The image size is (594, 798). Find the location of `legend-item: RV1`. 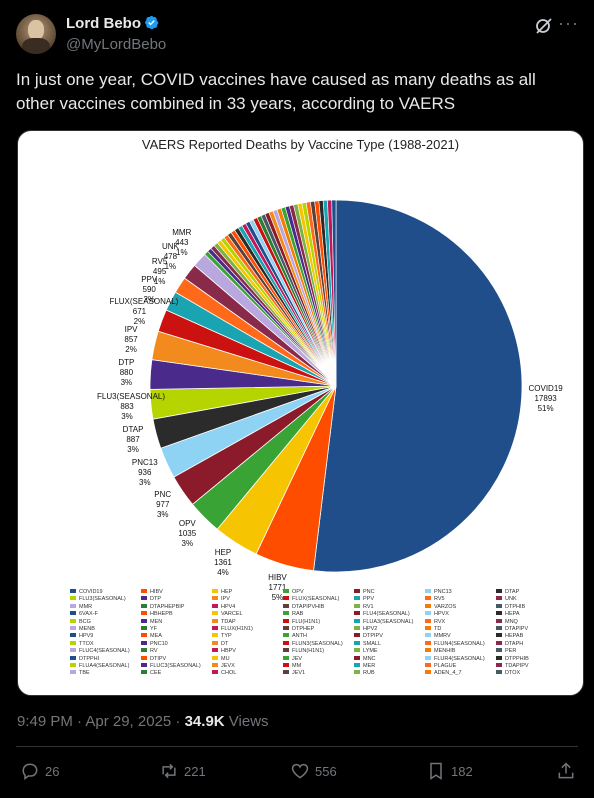

legend-item: RV1 is located at coordinates (364, 607).